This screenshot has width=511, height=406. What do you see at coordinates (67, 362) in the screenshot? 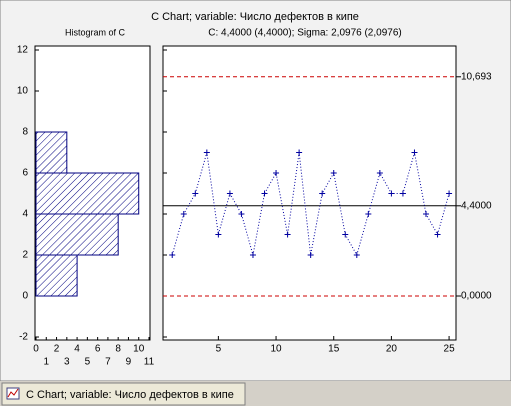
I see `x-tick-label: 3` at bounding box center [67, 362].